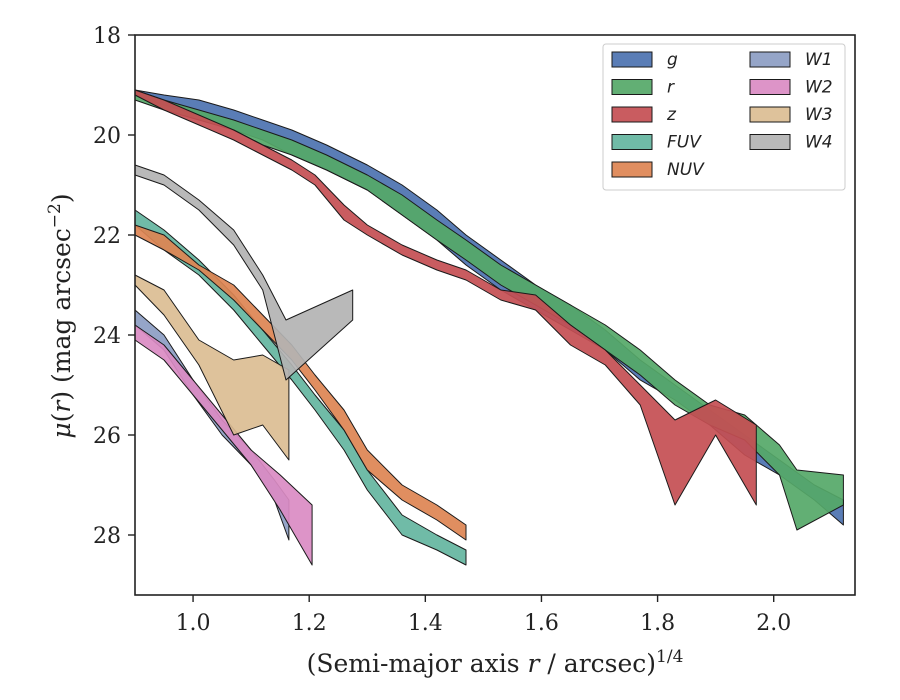 The image size is (900, 700). I want to click on x-axis-label: (Semi-major axis r / arcsec)1/4, so click(495, 662).